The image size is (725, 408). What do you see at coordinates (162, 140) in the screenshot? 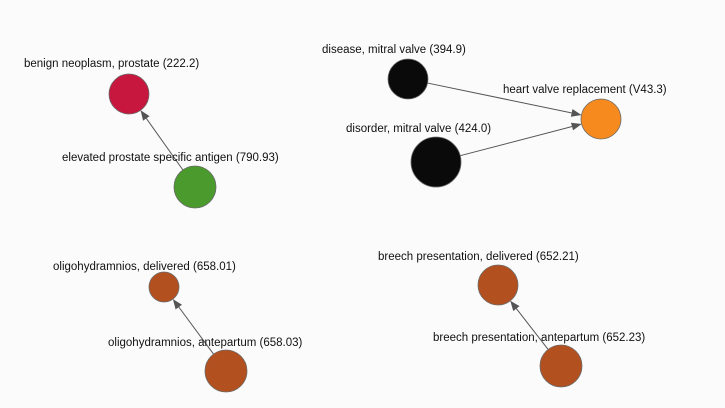
I see `edge-n2-to-n1` at bounding box center [162, 140].